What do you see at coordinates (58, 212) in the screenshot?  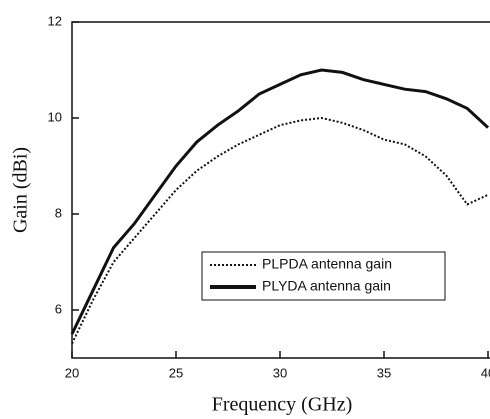 I see `y-tick-label: 8` at bounding box center [58, 212].